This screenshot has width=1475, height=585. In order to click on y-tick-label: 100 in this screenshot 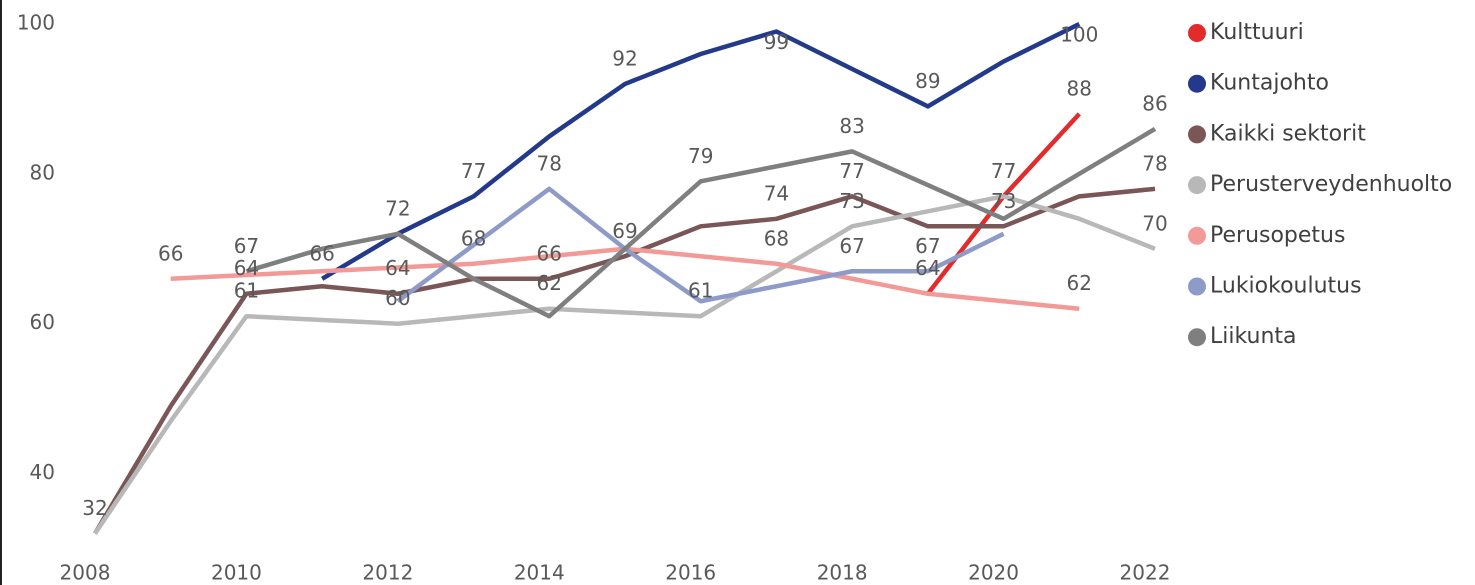, I will do `click(36, 23)`.